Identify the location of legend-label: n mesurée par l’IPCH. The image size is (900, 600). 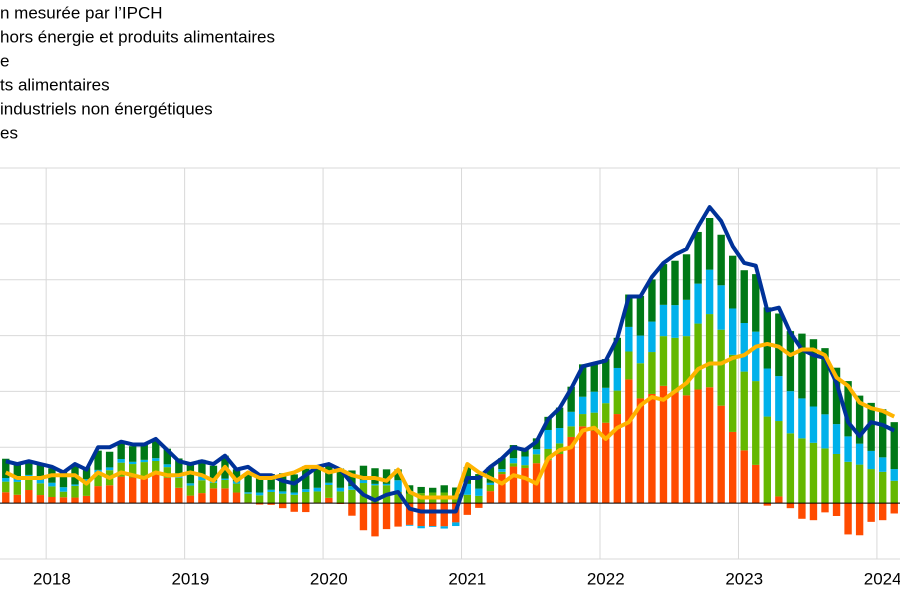
(81, 12).